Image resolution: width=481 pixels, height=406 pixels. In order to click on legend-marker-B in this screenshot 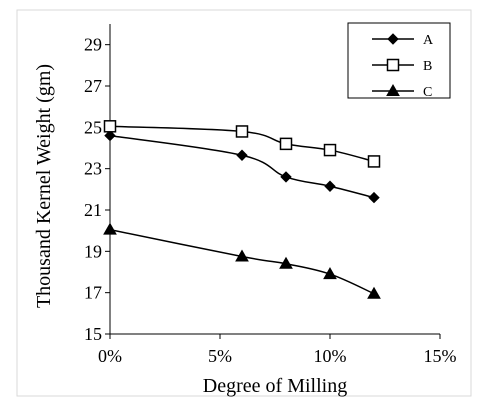, I will do `click(393, 65)`.